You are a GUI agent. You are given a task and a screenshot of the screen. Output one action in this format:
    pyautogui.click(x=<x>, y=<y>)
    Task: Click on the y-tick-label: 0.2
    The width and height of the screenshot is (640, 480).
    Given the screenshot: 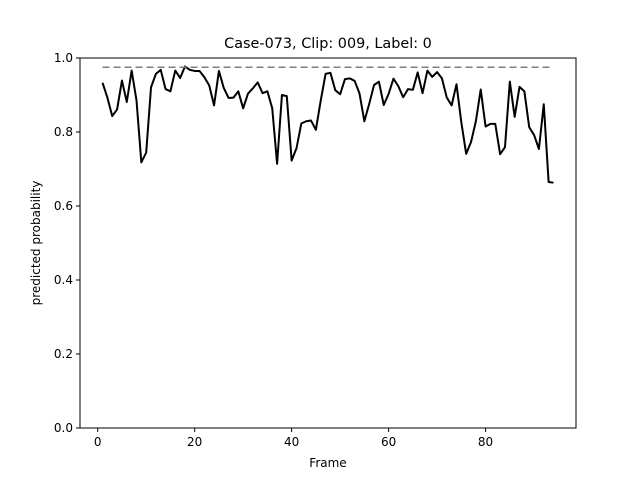 What is the action you would take?
    pyautogui.click(x=63, y=354)
    